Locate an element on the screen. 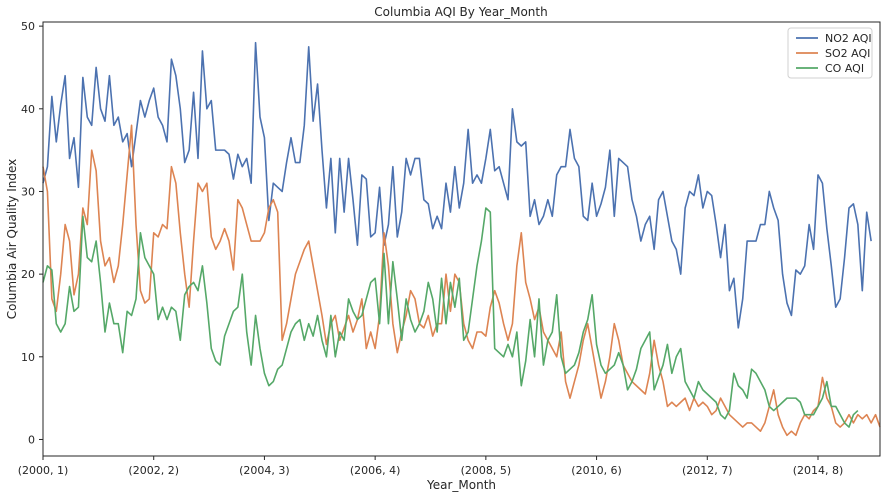 This screenshot has width=893, height=496. legend-box is located at coordinates (830, 53).